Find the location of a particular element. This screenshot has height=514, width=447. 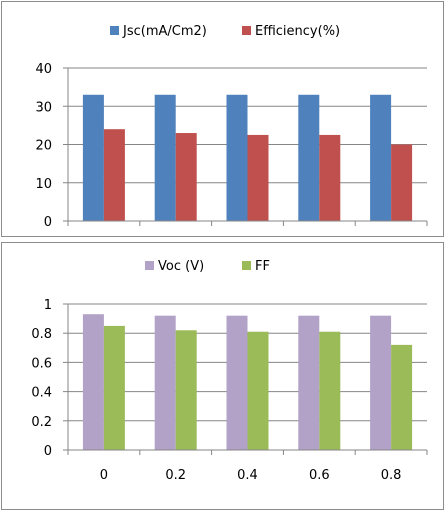

bar-bottom-voc-v--2 is located at coordinates (237, 382).